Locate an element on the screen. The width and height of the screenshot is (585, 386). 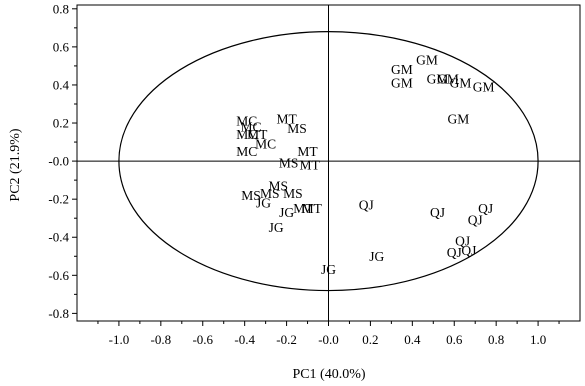
x-tick-label: 1.0 is located at coordinates (538, 339).